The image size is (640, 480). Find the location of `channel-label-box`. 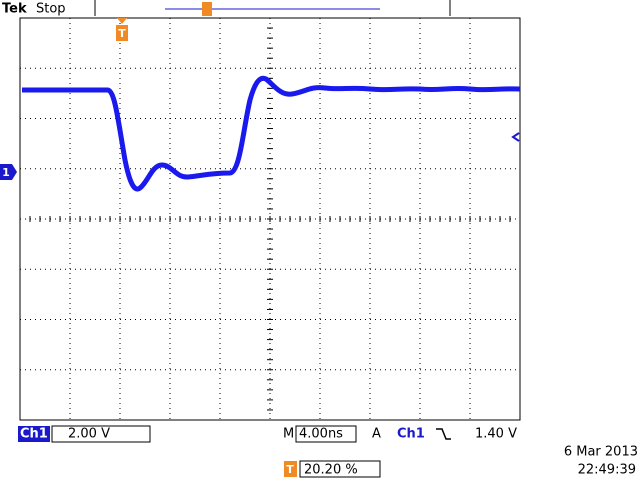

channel-label-box is located at coordinates (34, 434).